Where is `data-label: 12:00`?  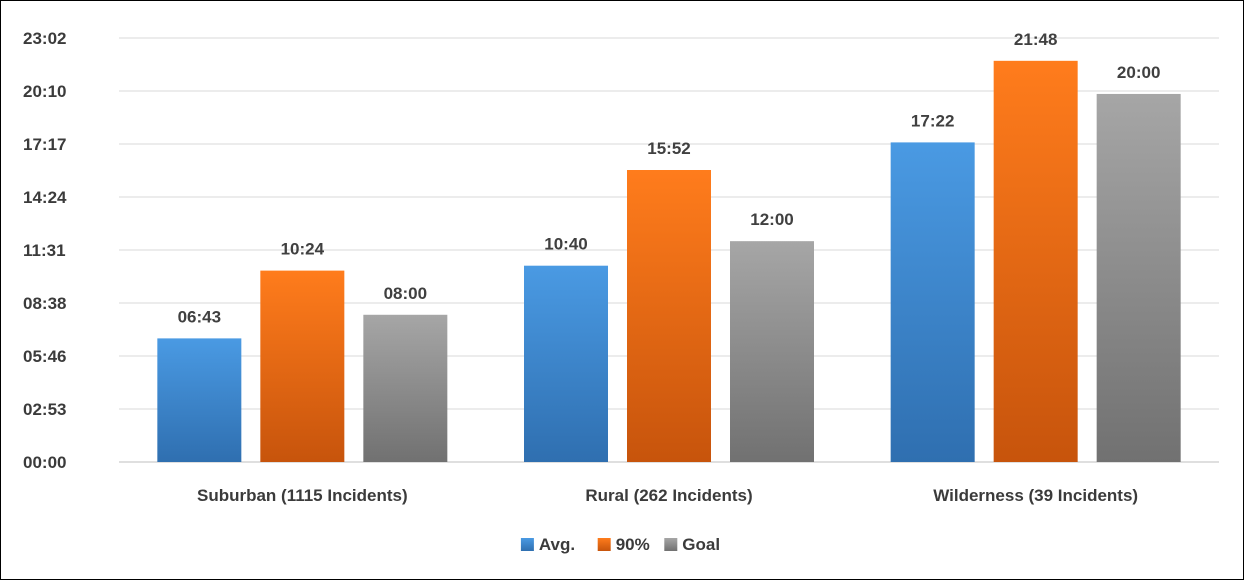 data-label: 12:00 is located at coordinates (771, 219).